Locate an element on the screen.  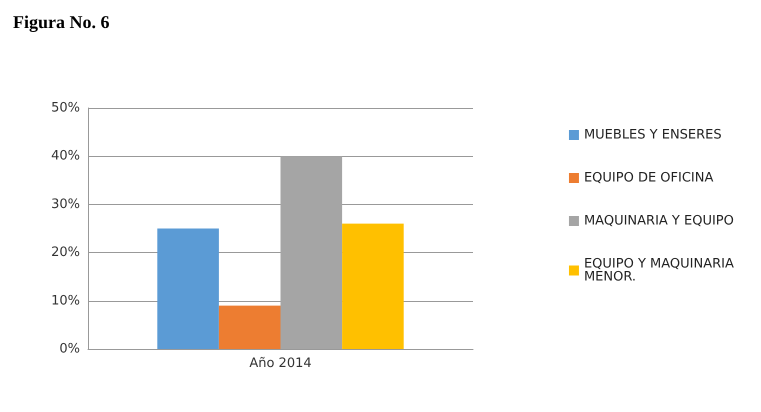
legend-label: EQUIPO DE OFICINA is located at coordinates (649, 178).